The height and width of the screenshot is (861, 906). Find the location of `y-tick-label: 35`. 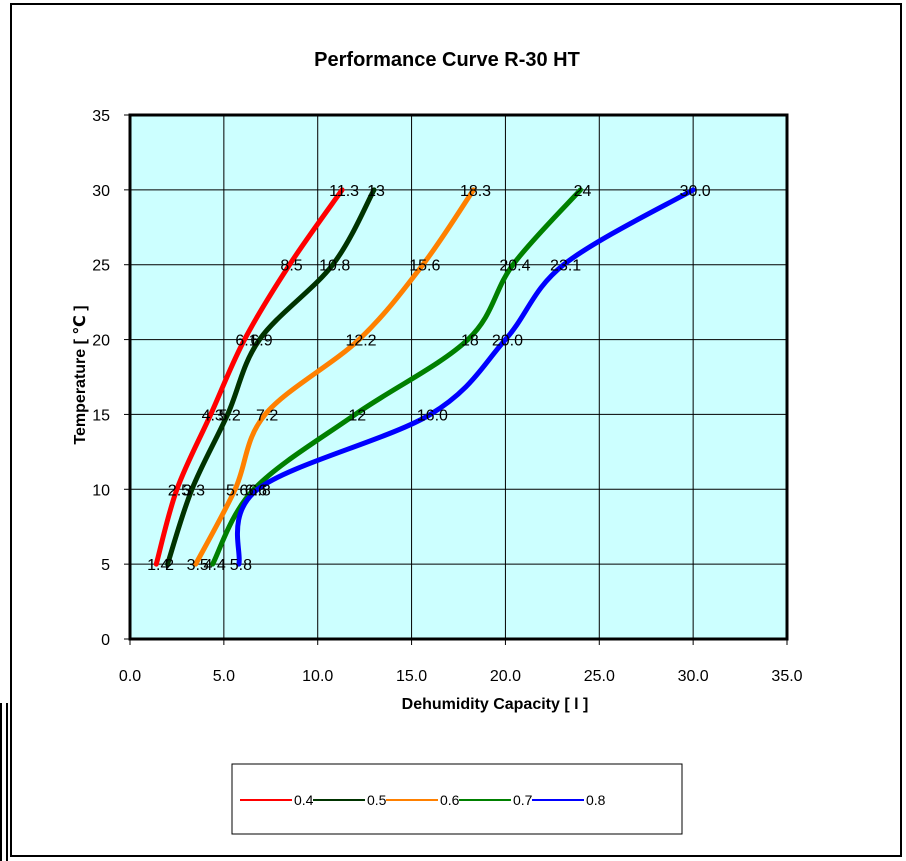

y-tick-label: 35 is located at coordinates (101, 116).